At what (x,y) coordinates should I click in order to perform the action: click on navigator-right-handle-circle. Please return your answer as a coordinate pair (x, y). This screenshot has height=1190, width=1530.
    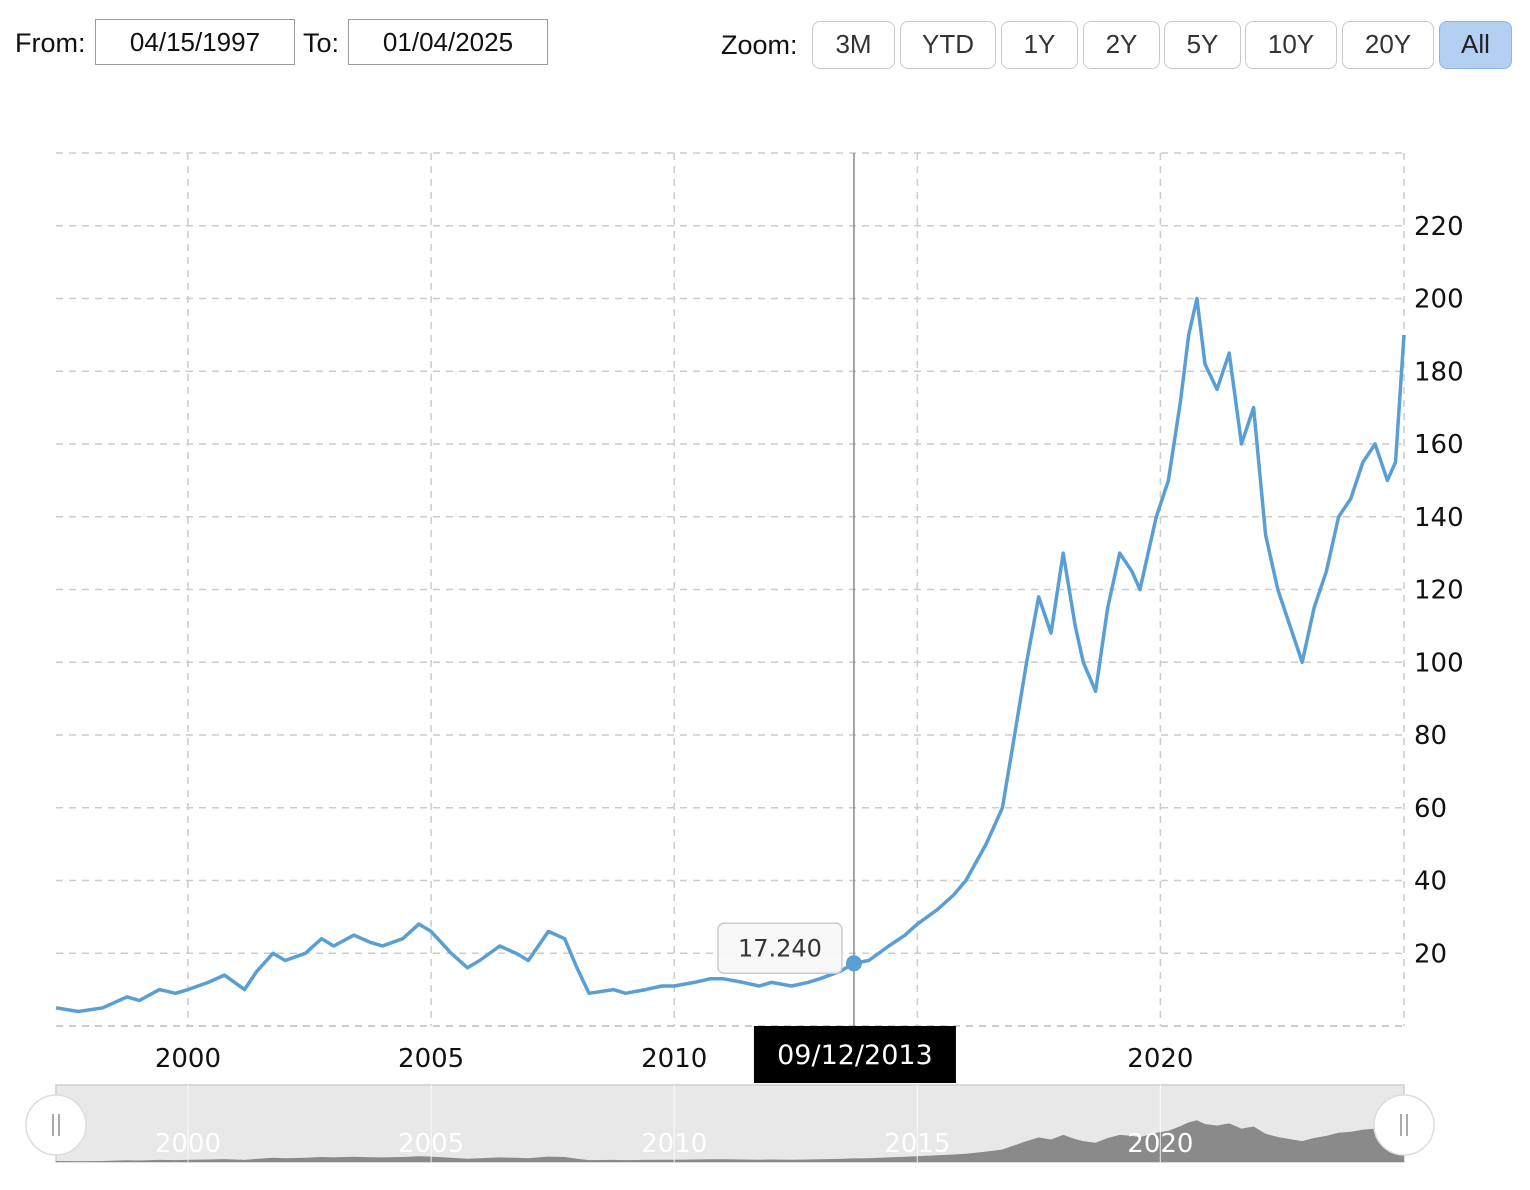
    Looking at the image, I should click on (1404, 1125).